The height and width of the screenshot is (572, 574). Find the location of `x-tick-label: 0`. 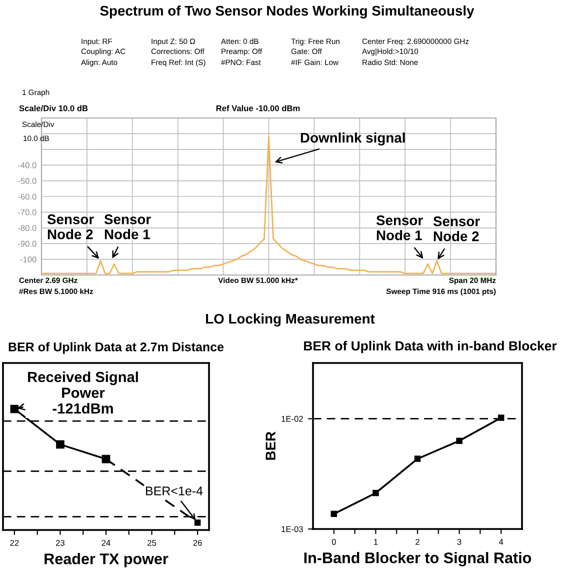

x-tick-label: 0 is located at coordinates (334, 541).